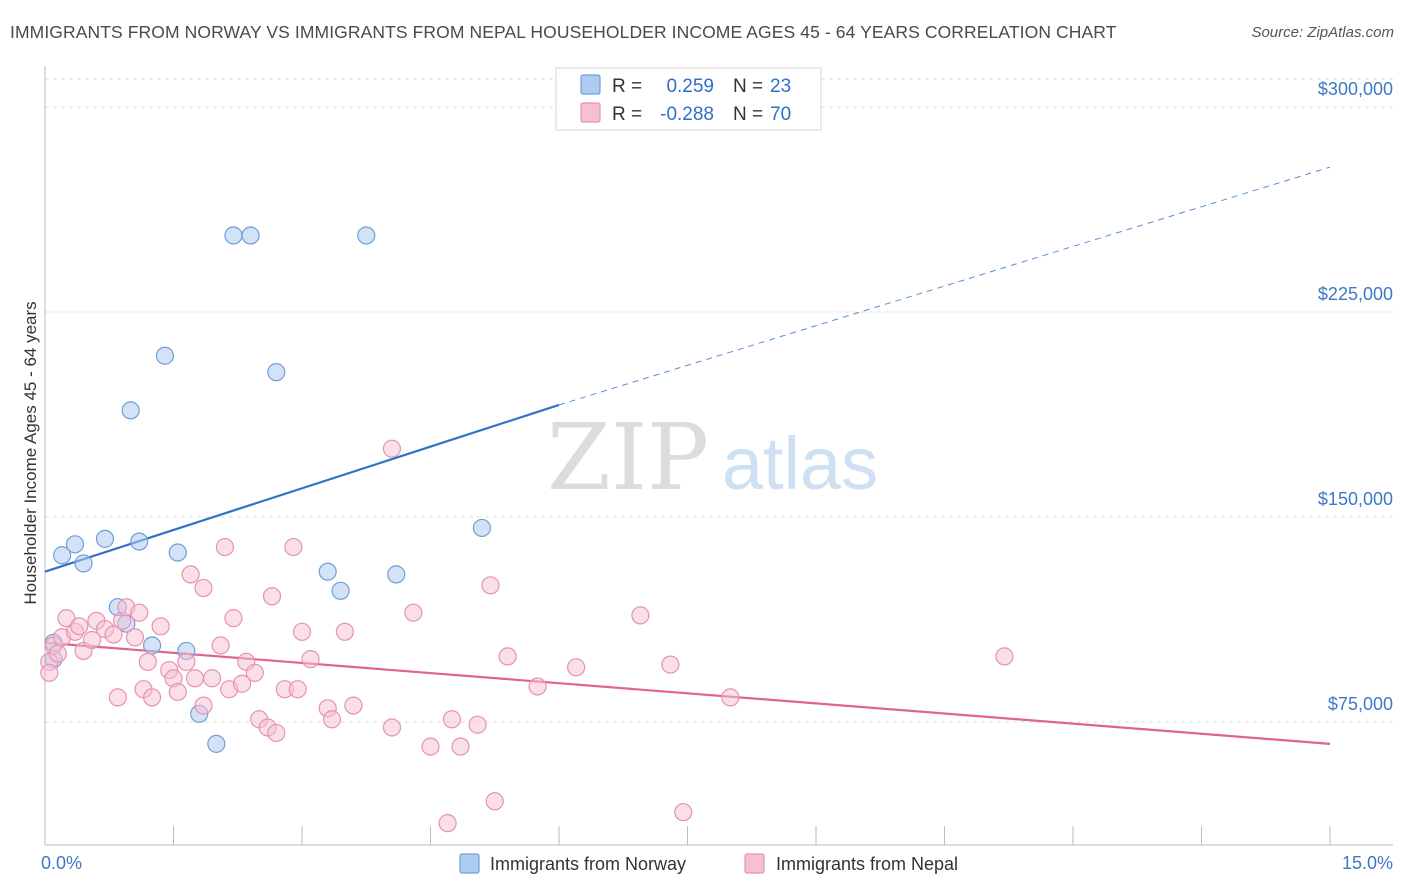  I want to click on series-legend-label-norway: Immigrants from Norway, so click(588, 864).